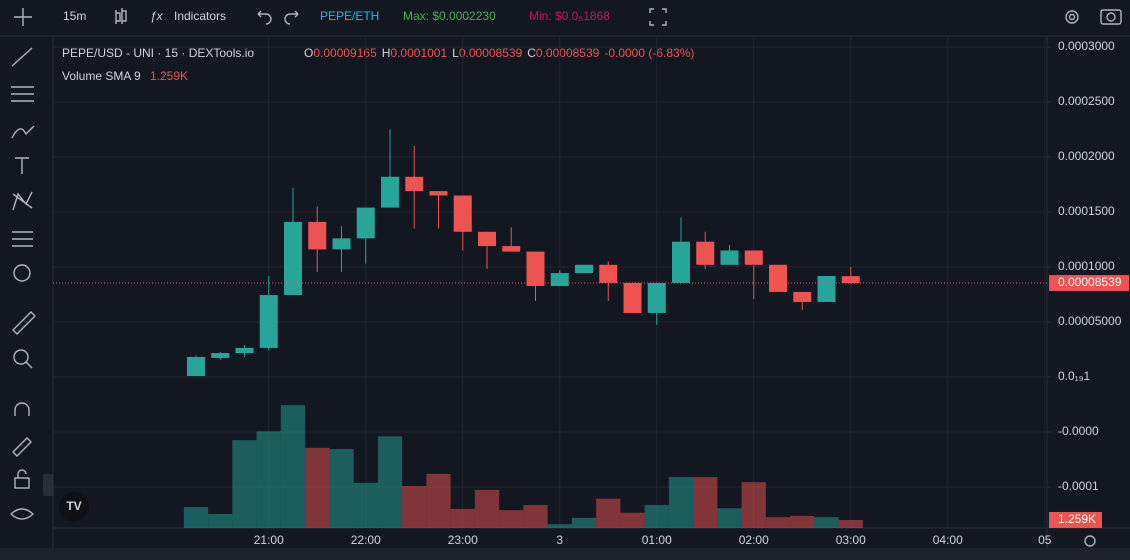 Image resolution: width=1130 pixels, height=560 pixels. I want to click on price-label-box, so click(1089, 283).